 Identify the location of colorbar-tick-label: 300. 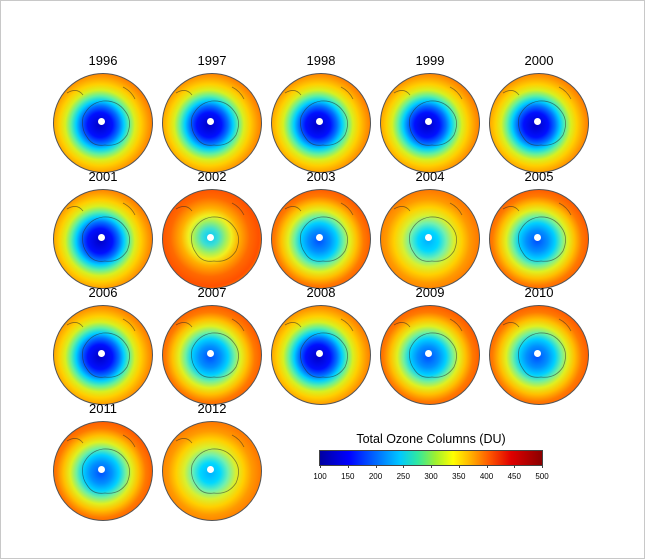
(431, 476).